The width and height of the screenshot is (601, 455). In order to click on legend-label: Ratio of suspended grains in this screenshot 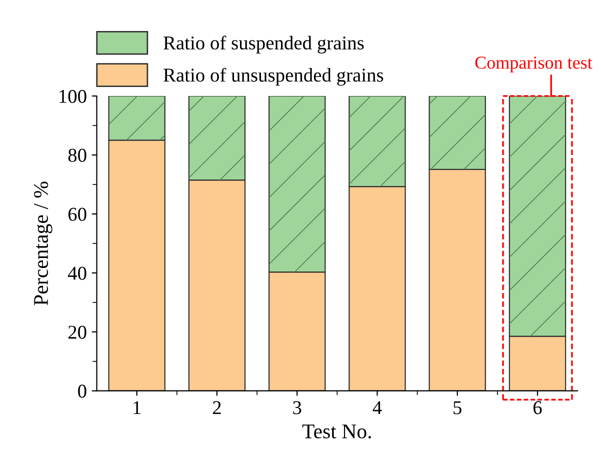, I will do `click(264, 45)`.